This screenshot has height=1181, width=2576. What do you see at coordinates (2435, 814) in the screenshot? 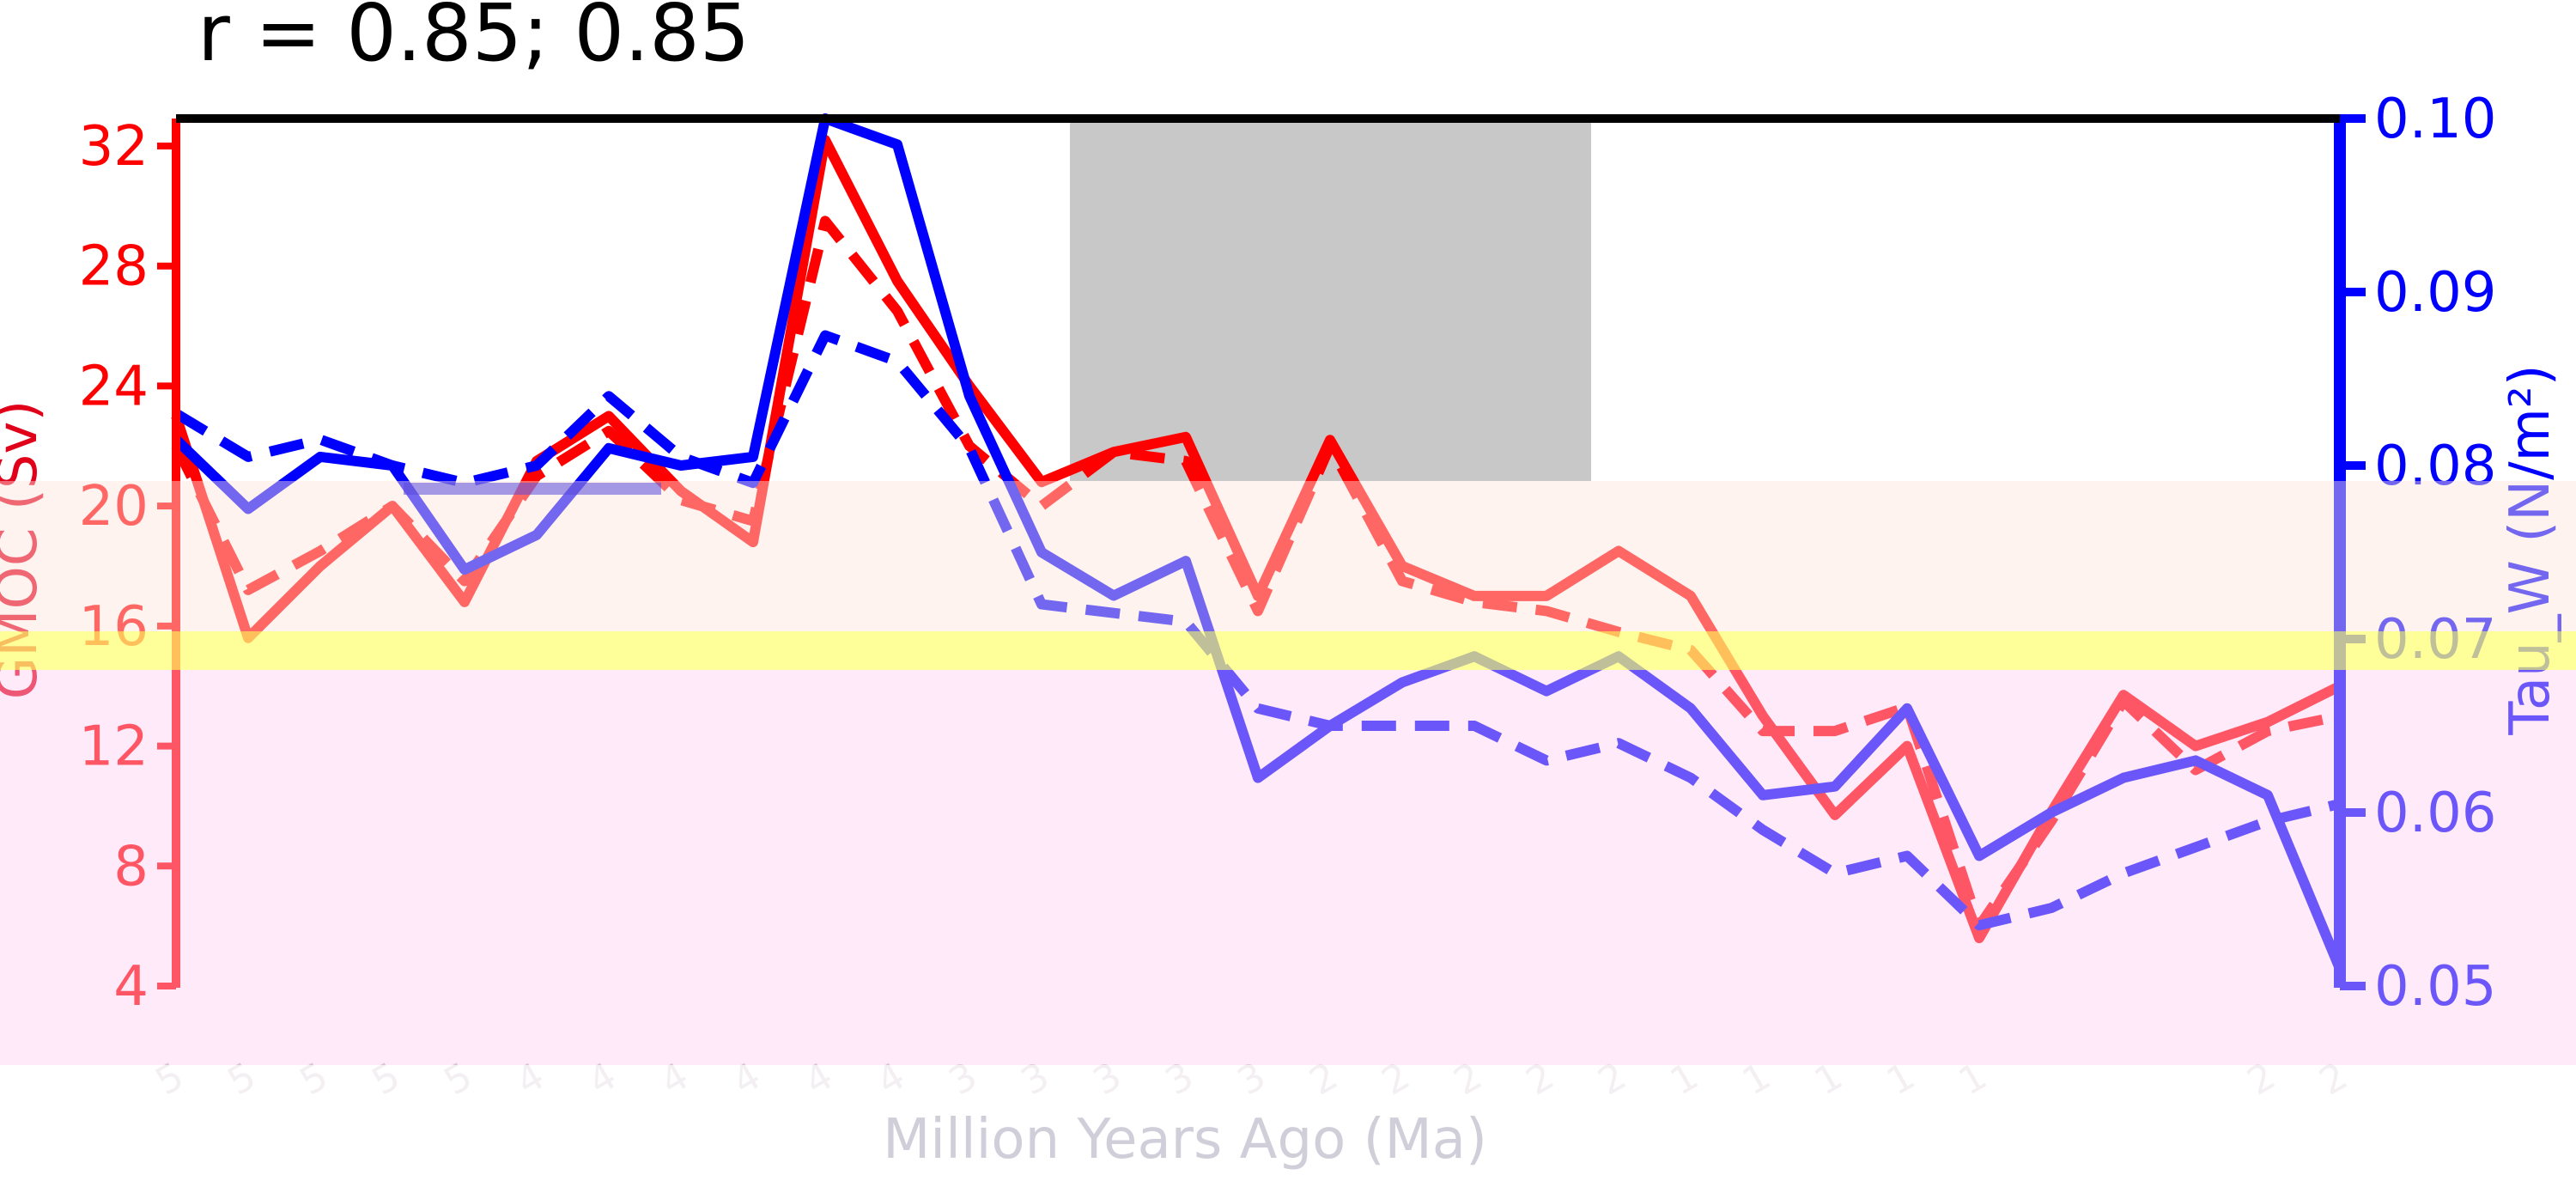
I see `right-axis-tick-label: 0.06` at bounding box center [2435, 814].